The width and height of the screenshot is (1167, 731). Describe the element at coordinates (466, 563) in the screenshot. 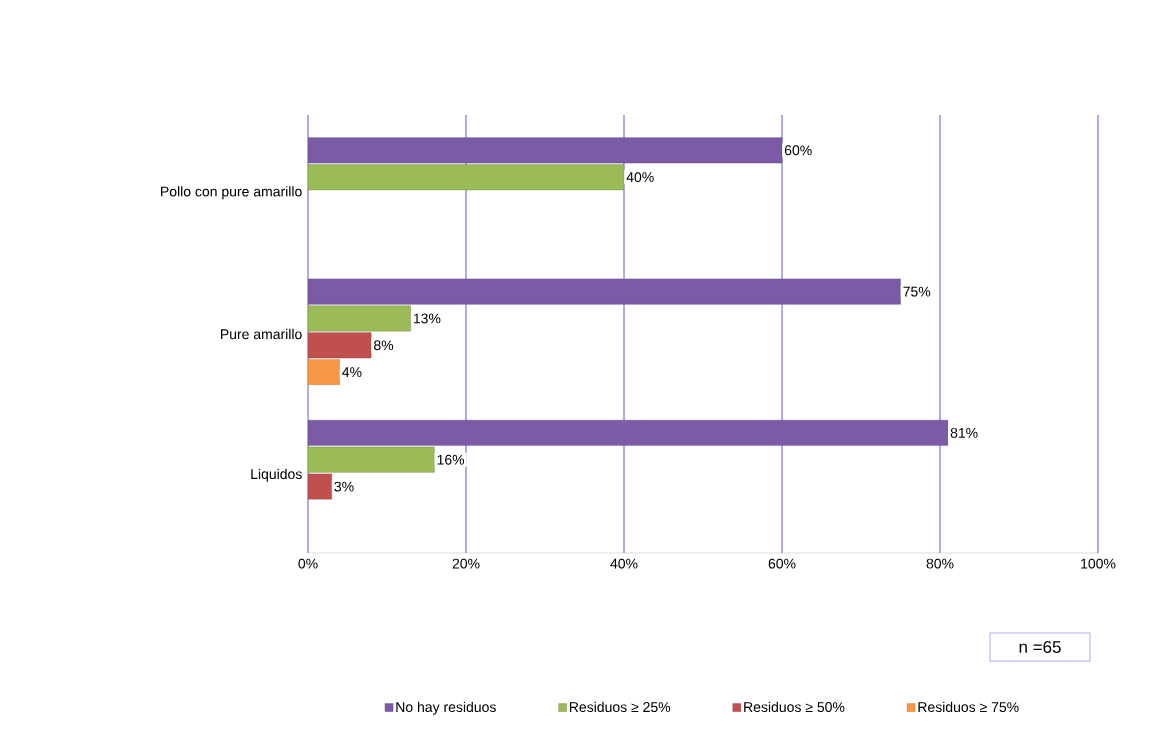

I see `x-tick-label: 20%` at that location.